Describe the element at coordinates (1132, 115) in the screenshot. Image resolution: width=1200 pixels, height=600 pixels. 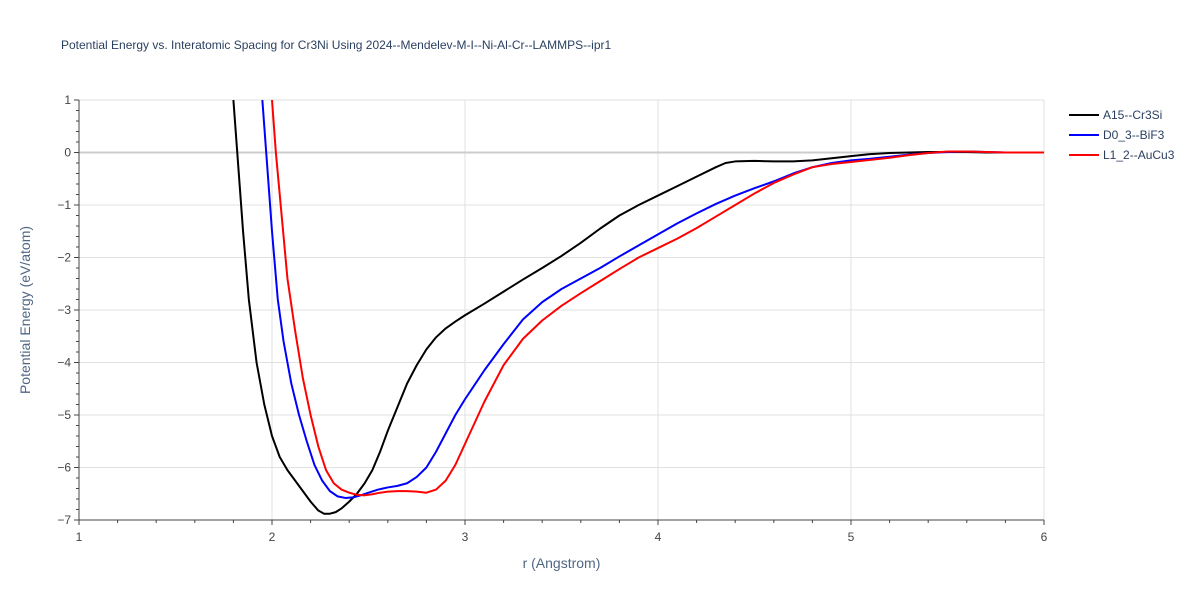
I see `legend-label: A15--Cr3Si` at that location.